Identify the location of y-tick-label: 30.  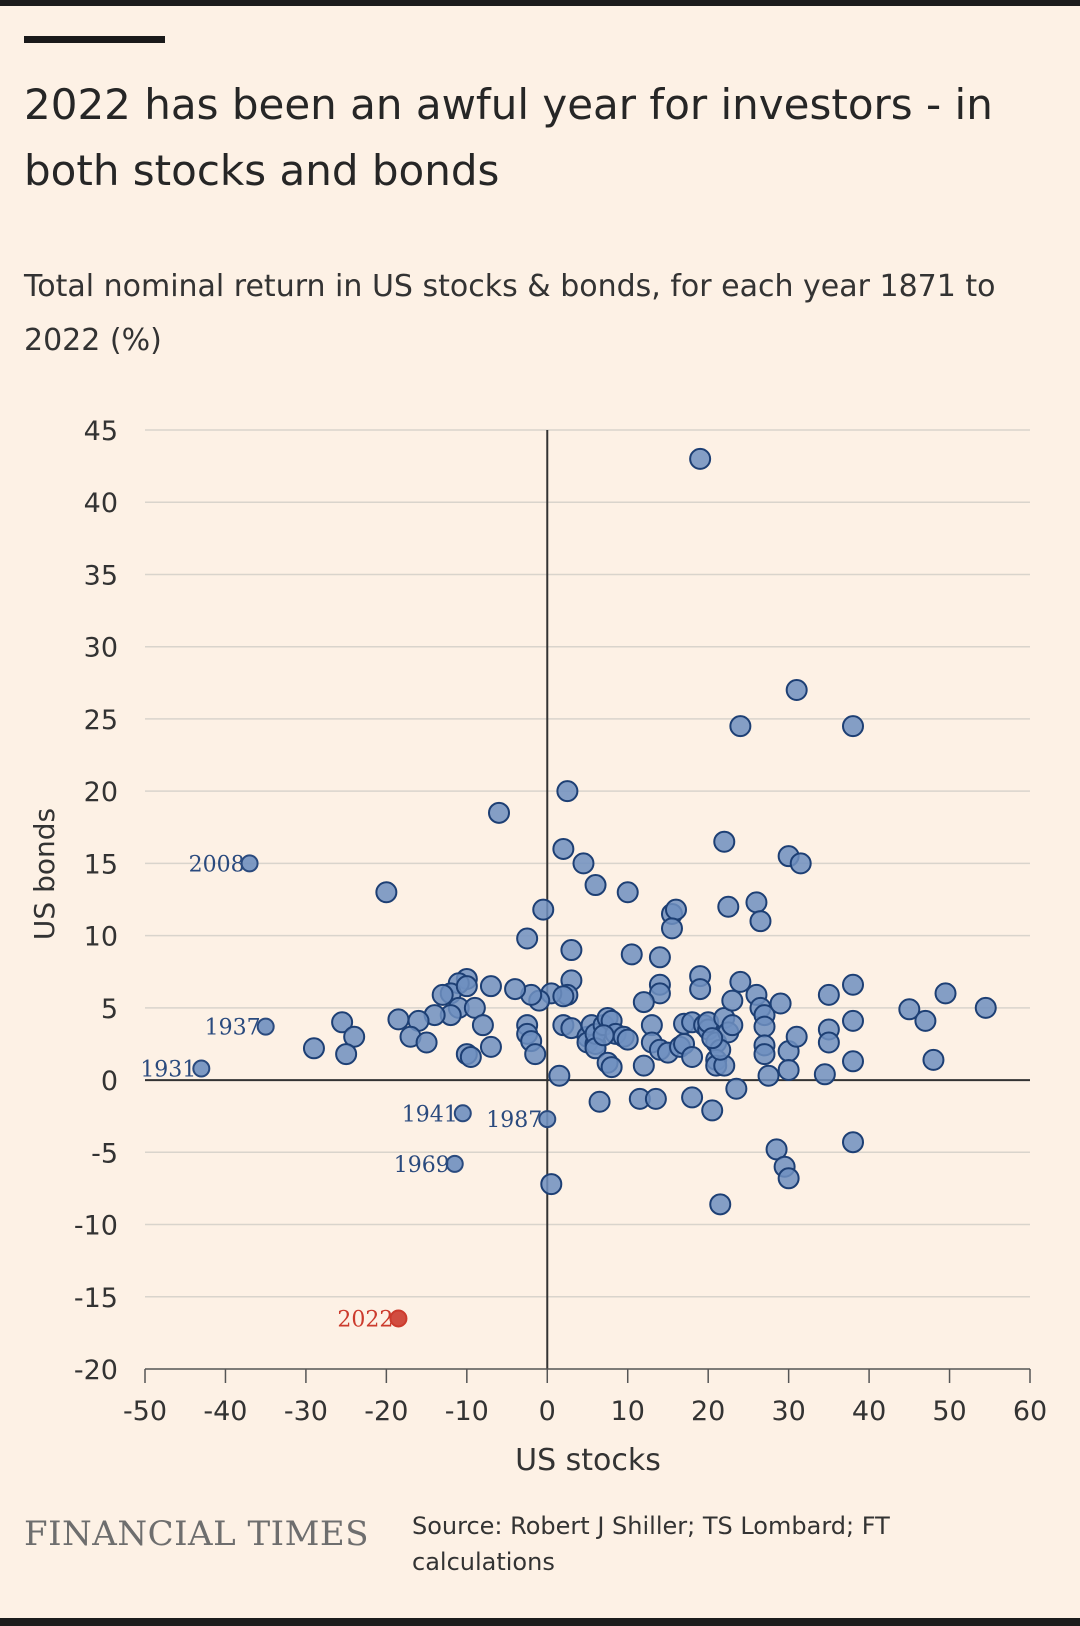
(101, 648).